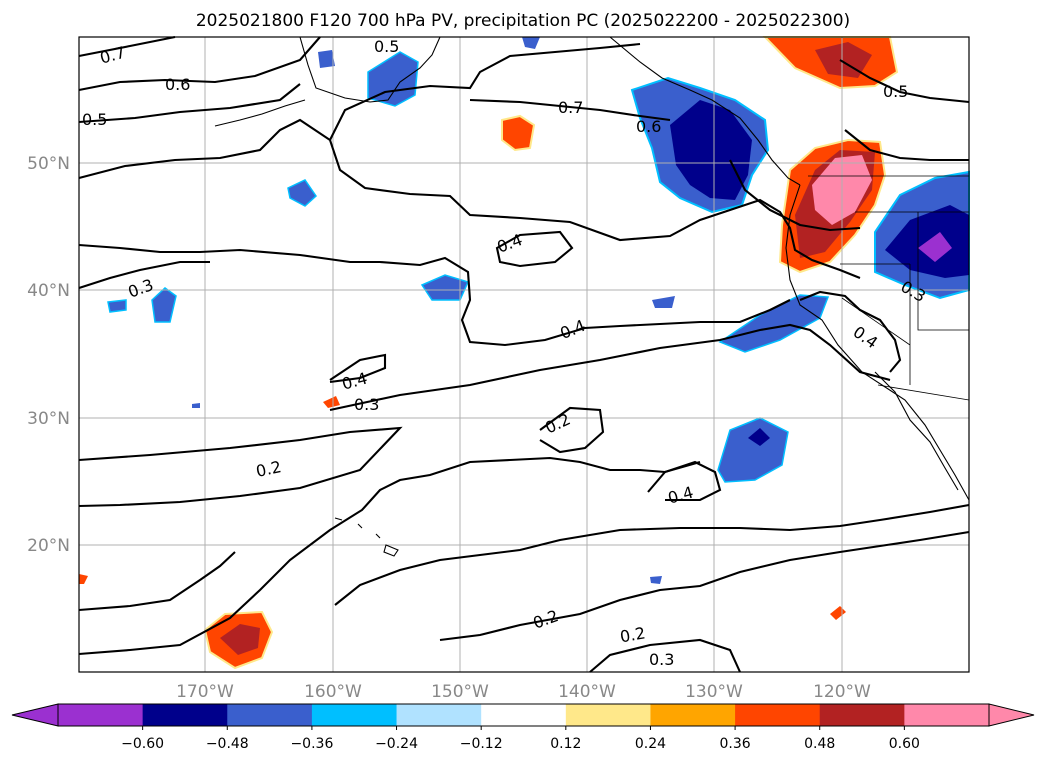 This screenshot has height=765, width=1047. I want to click on lat-label: 20°N, so click(48, 546).